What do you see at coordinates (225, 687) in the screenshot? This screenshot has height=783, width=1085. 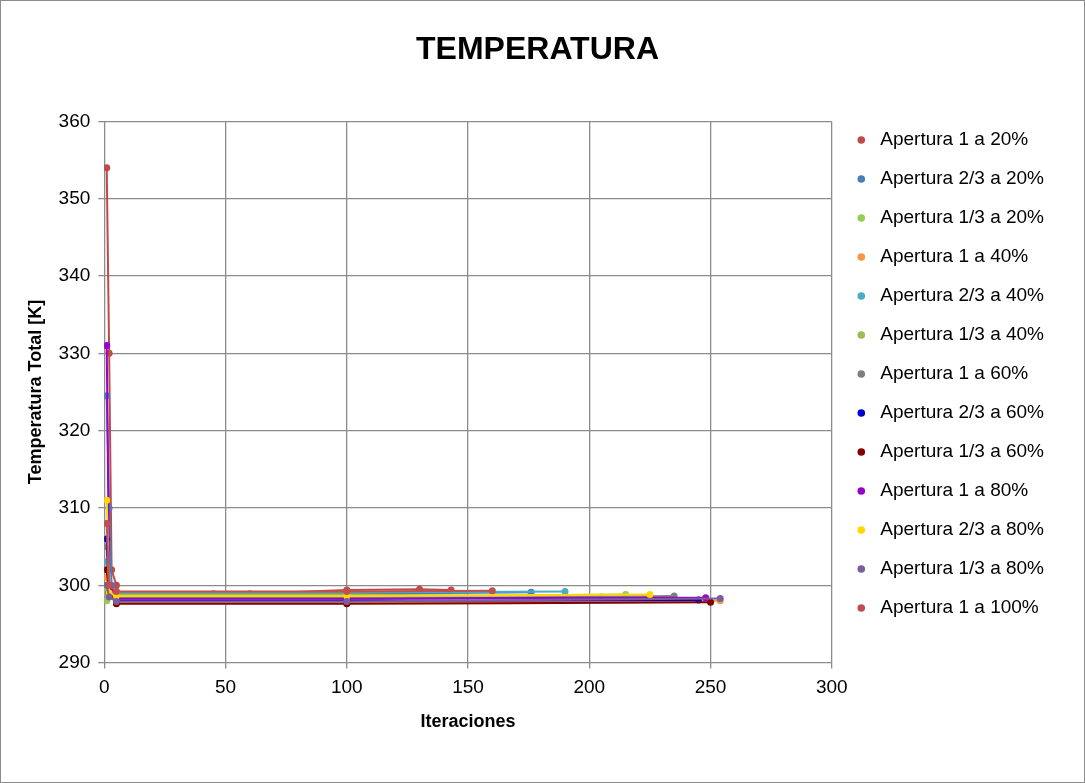 I see `x-tick-label: 50` at bounding box center [225, 687].